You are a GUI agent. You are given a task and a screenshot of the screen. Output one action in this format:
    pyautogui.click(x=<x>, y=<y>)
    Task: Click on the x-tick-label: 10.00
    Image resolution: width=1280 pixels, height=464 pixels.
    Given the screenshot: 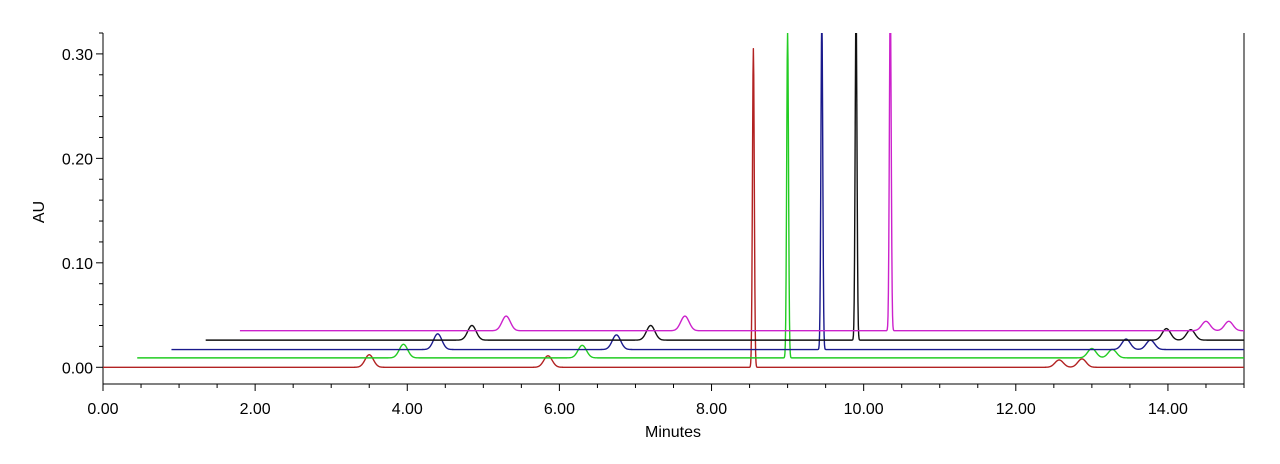 What is the action you would take?
    pyautogui.click(x=864, y=409)
    